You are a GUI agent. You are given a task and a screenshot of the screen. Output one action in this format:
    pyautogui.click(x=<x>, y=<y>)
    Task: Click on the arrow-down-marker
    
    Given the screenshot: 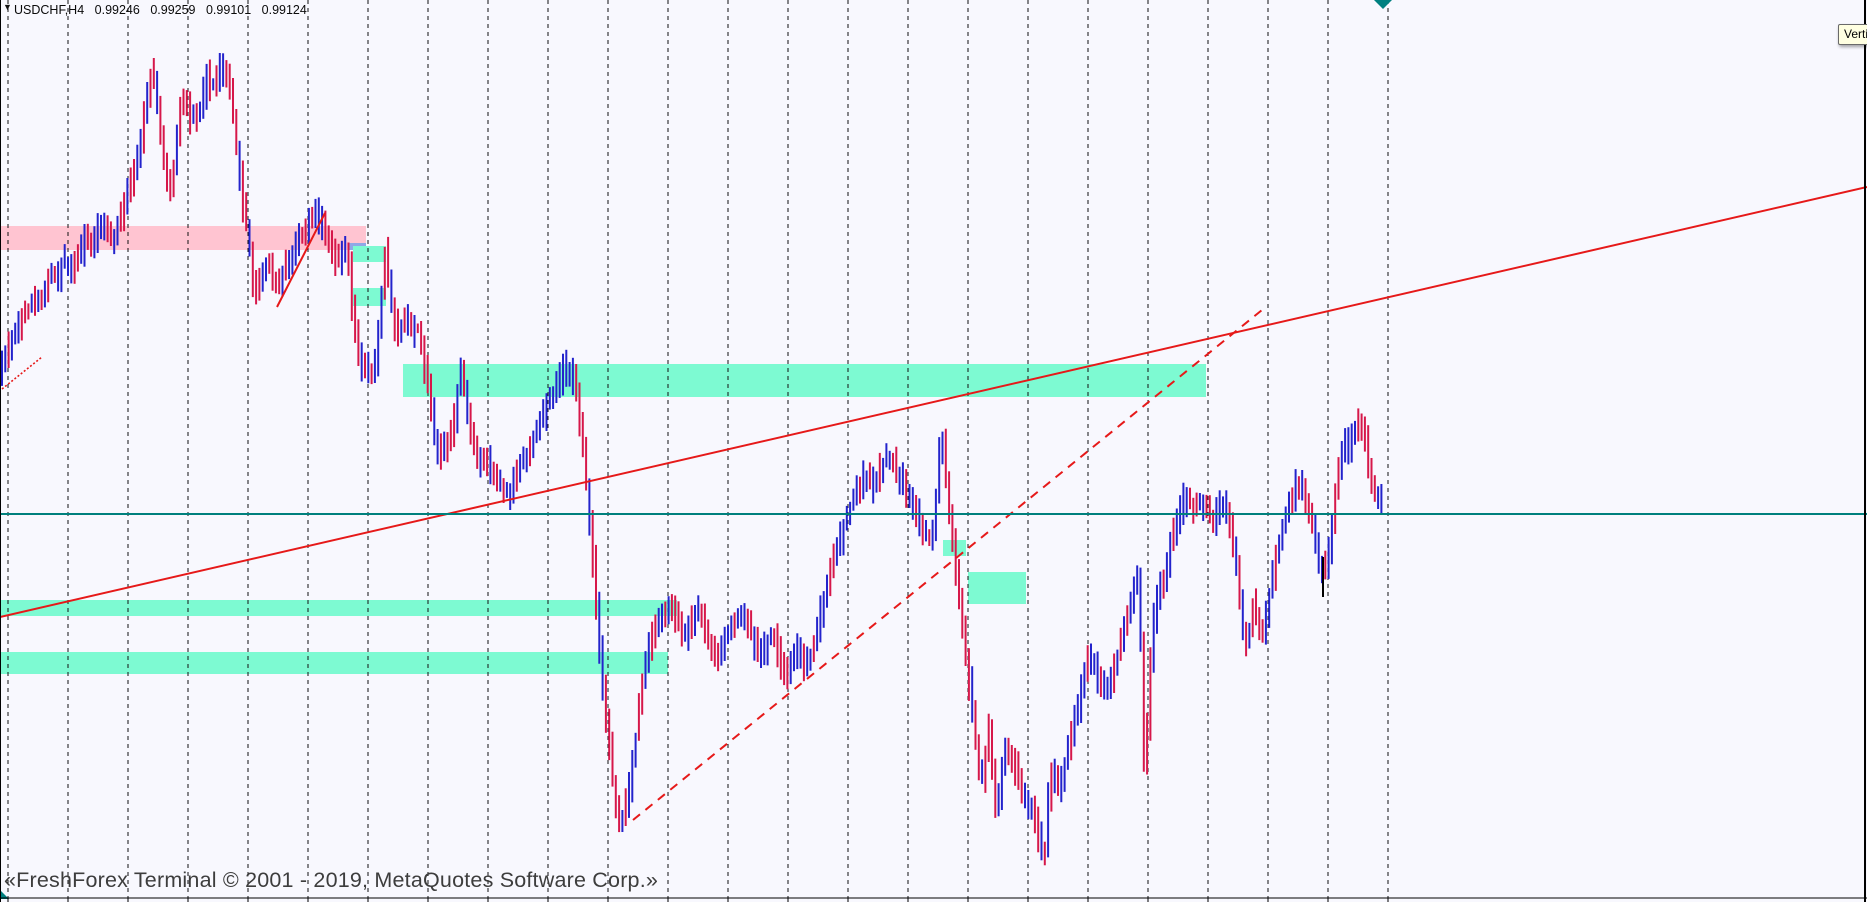 What is the action you would take?
    pyautogui.click(x=1383, y=4)
    